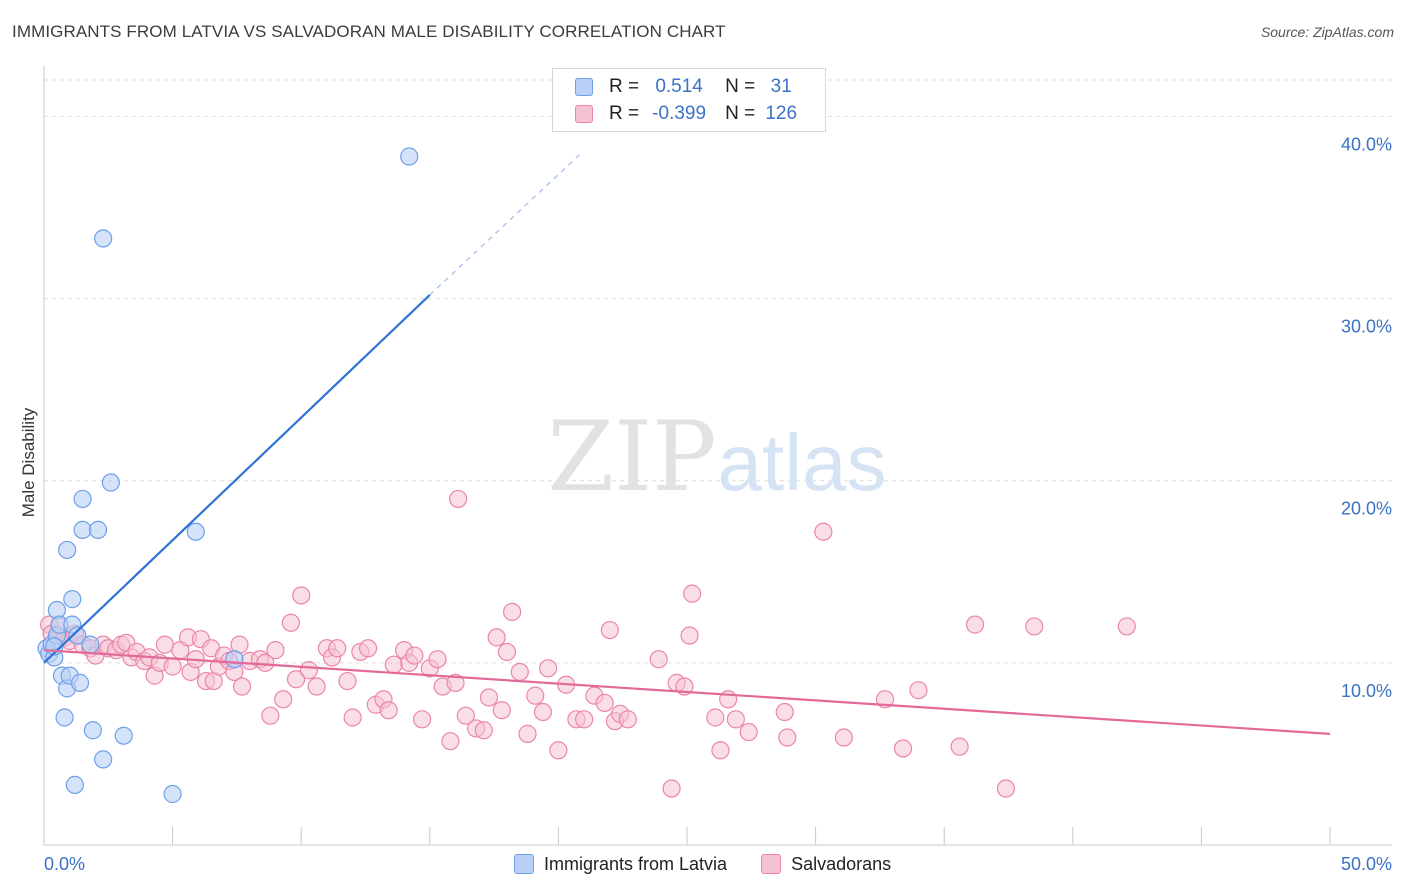 This screenshot has height=892, width=1406. I want to click on legend-item-latvia: Immigrants from Latvia, so click(620, 864).